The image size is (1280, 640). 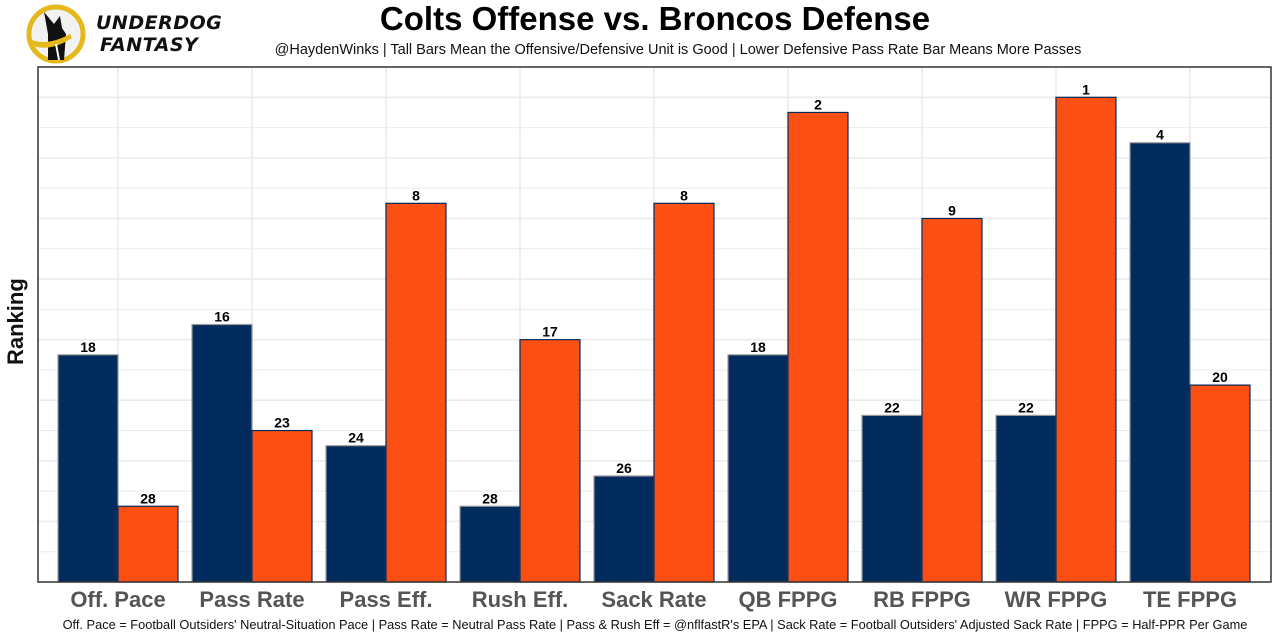 I want to click on category-label: RB FPPG, so click(x=922, y=599).